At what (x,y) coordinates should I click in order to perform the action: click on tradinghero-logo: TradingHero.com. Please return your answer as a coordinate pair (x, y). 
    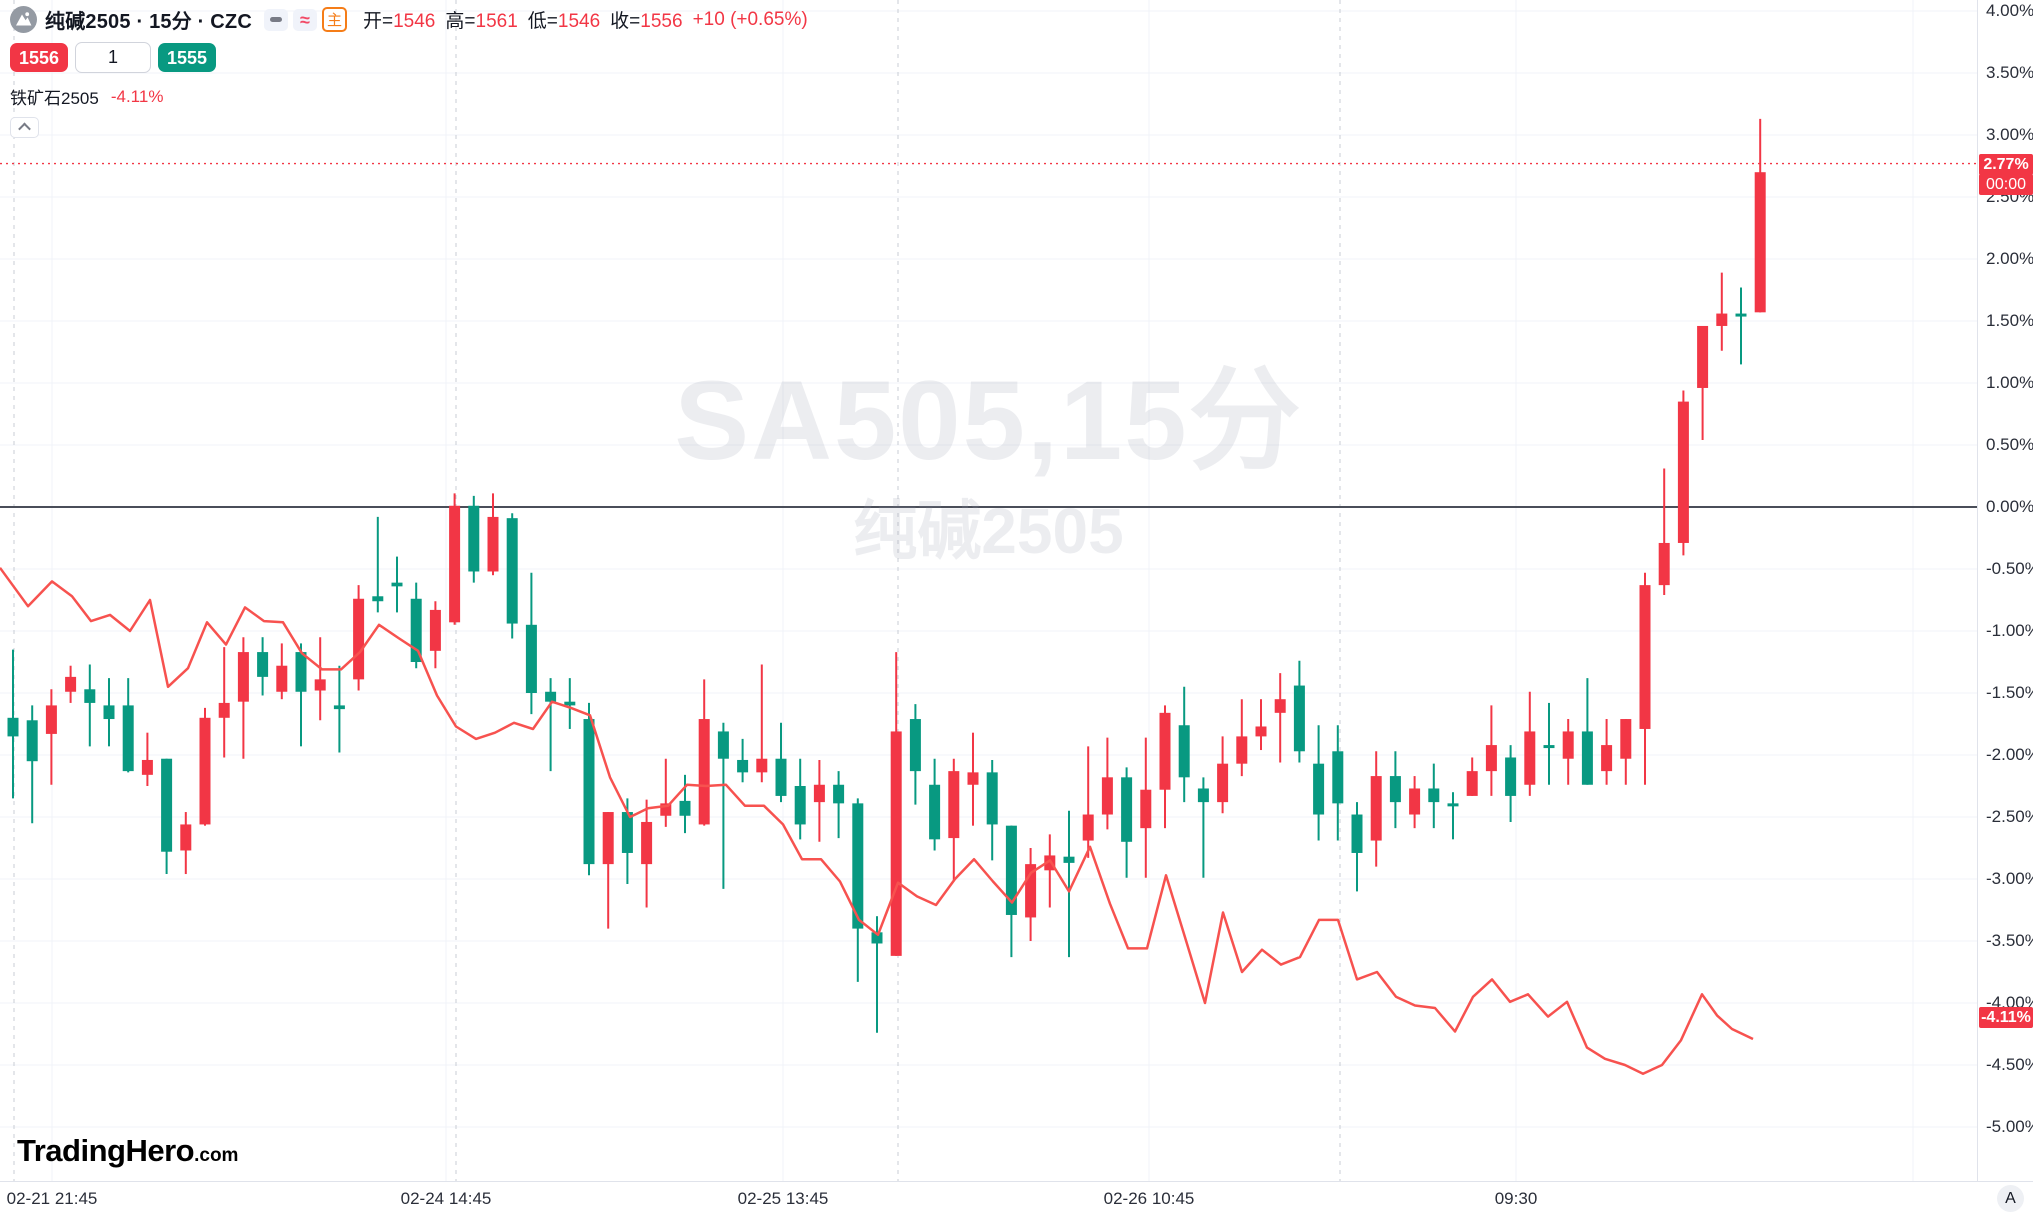
    Looking at the image, I should click on (128, 1150).